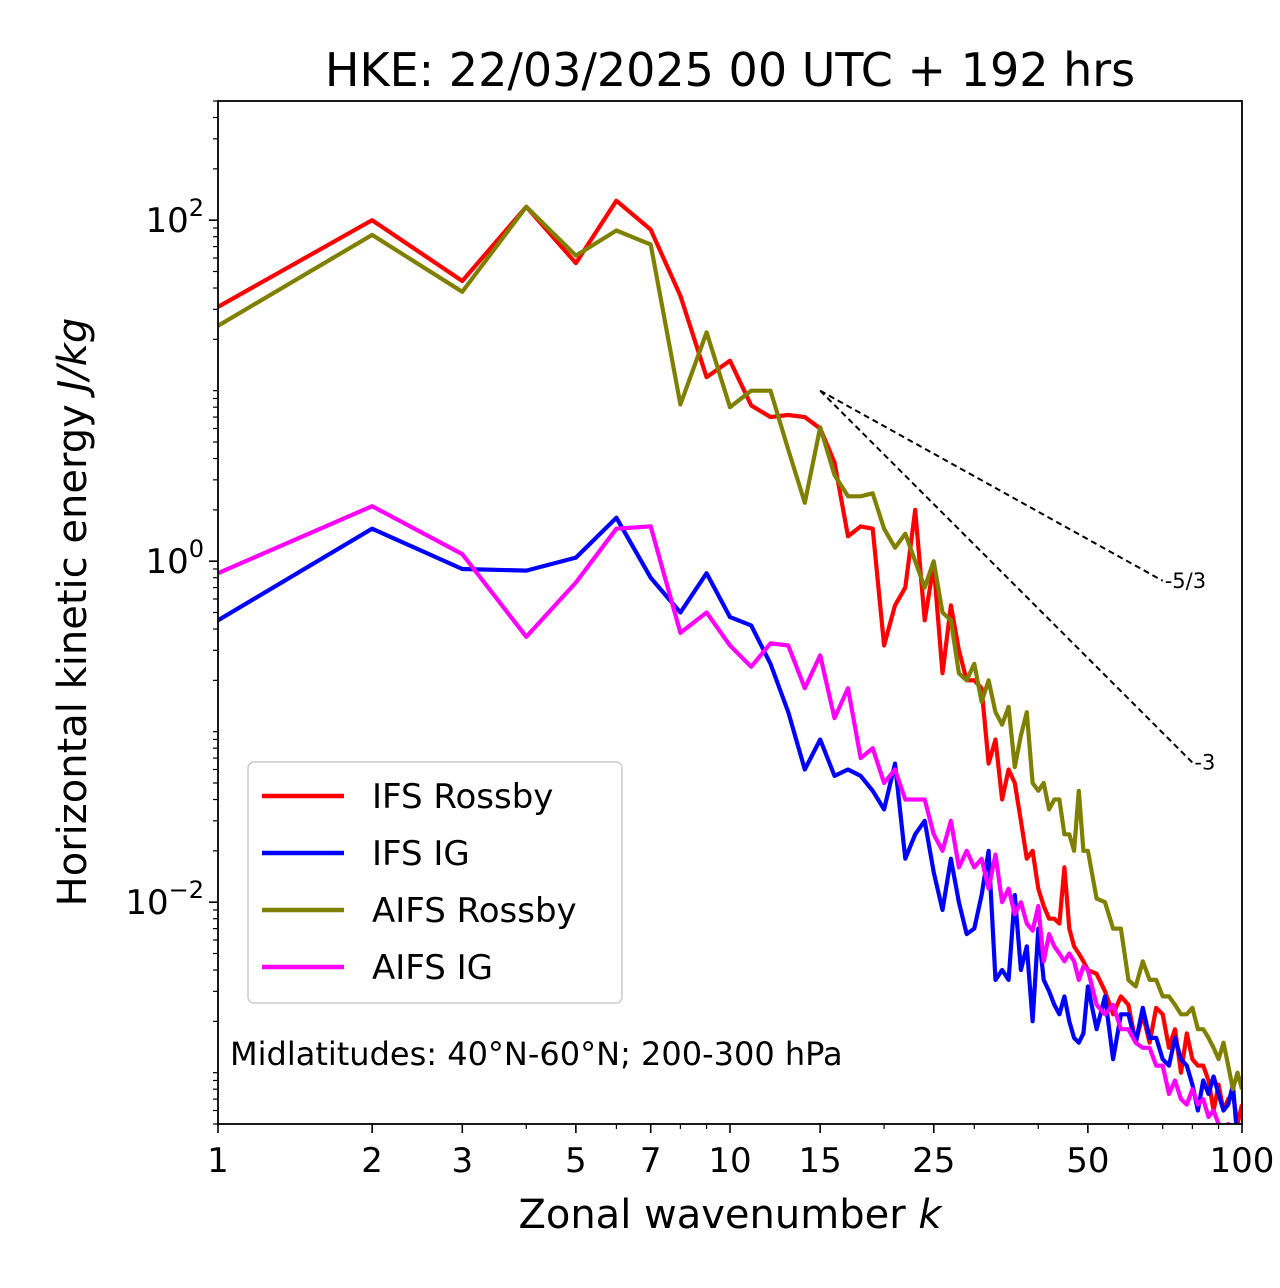  I want to click on x-tick-label: 7, so click(651, 1161).